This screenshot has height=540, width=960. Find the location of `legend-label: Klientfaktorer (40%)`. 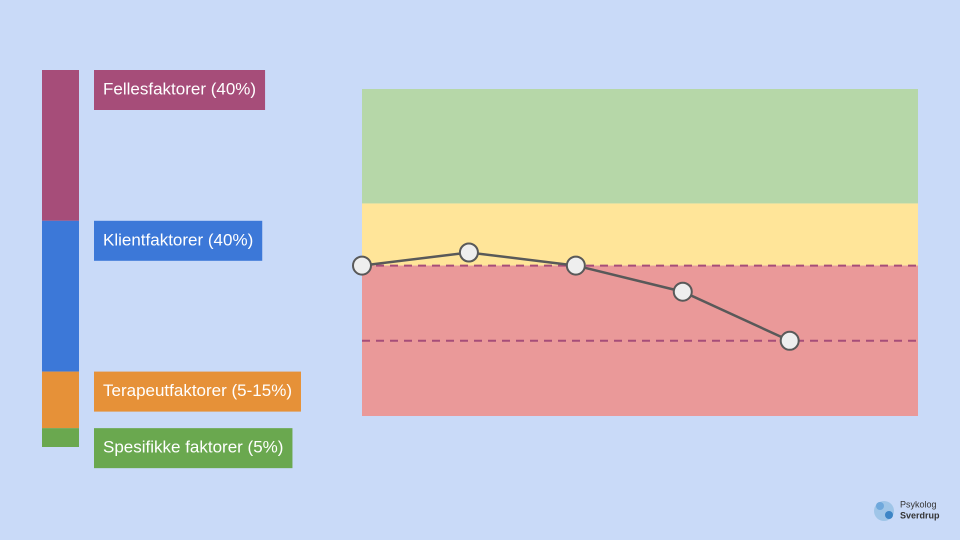

legend-label: Klientfaktorer (40%) is located at coordinates (178, 239).